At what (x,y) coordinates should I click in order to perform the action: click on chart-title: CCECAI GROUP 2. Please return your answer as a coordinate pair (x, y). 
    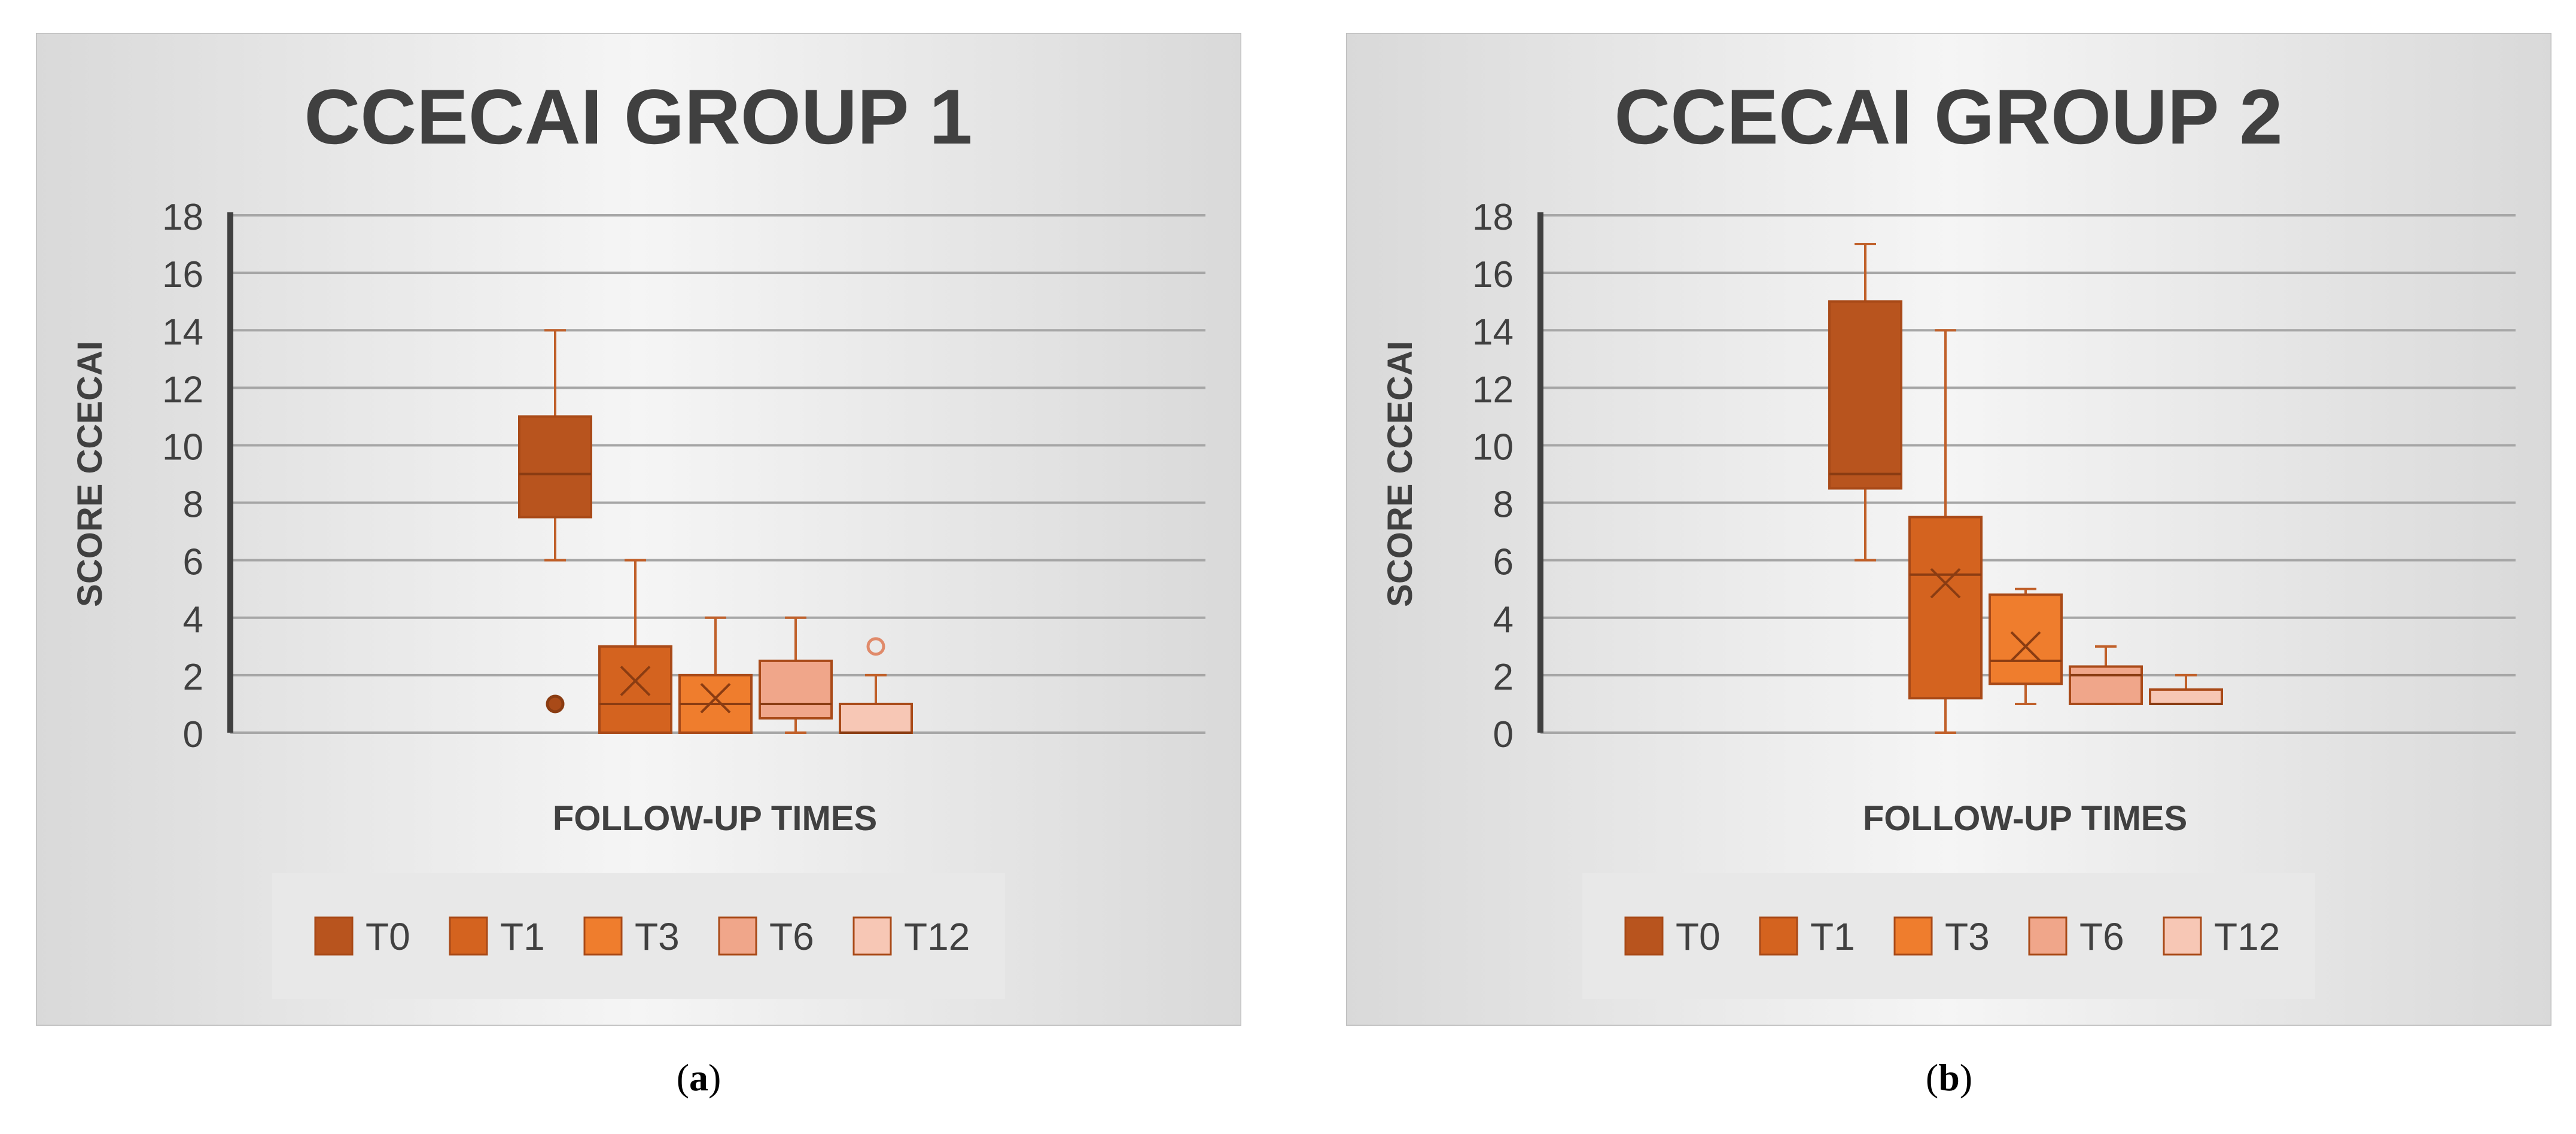
    Looking at the image, I should click on (1948, 116).